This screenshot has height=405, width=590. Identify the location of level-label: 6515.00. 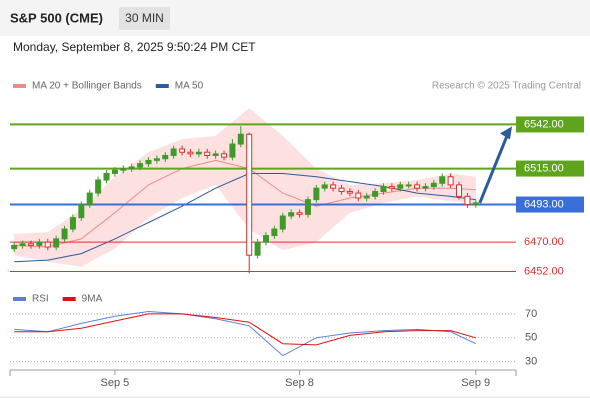
(544, 168).